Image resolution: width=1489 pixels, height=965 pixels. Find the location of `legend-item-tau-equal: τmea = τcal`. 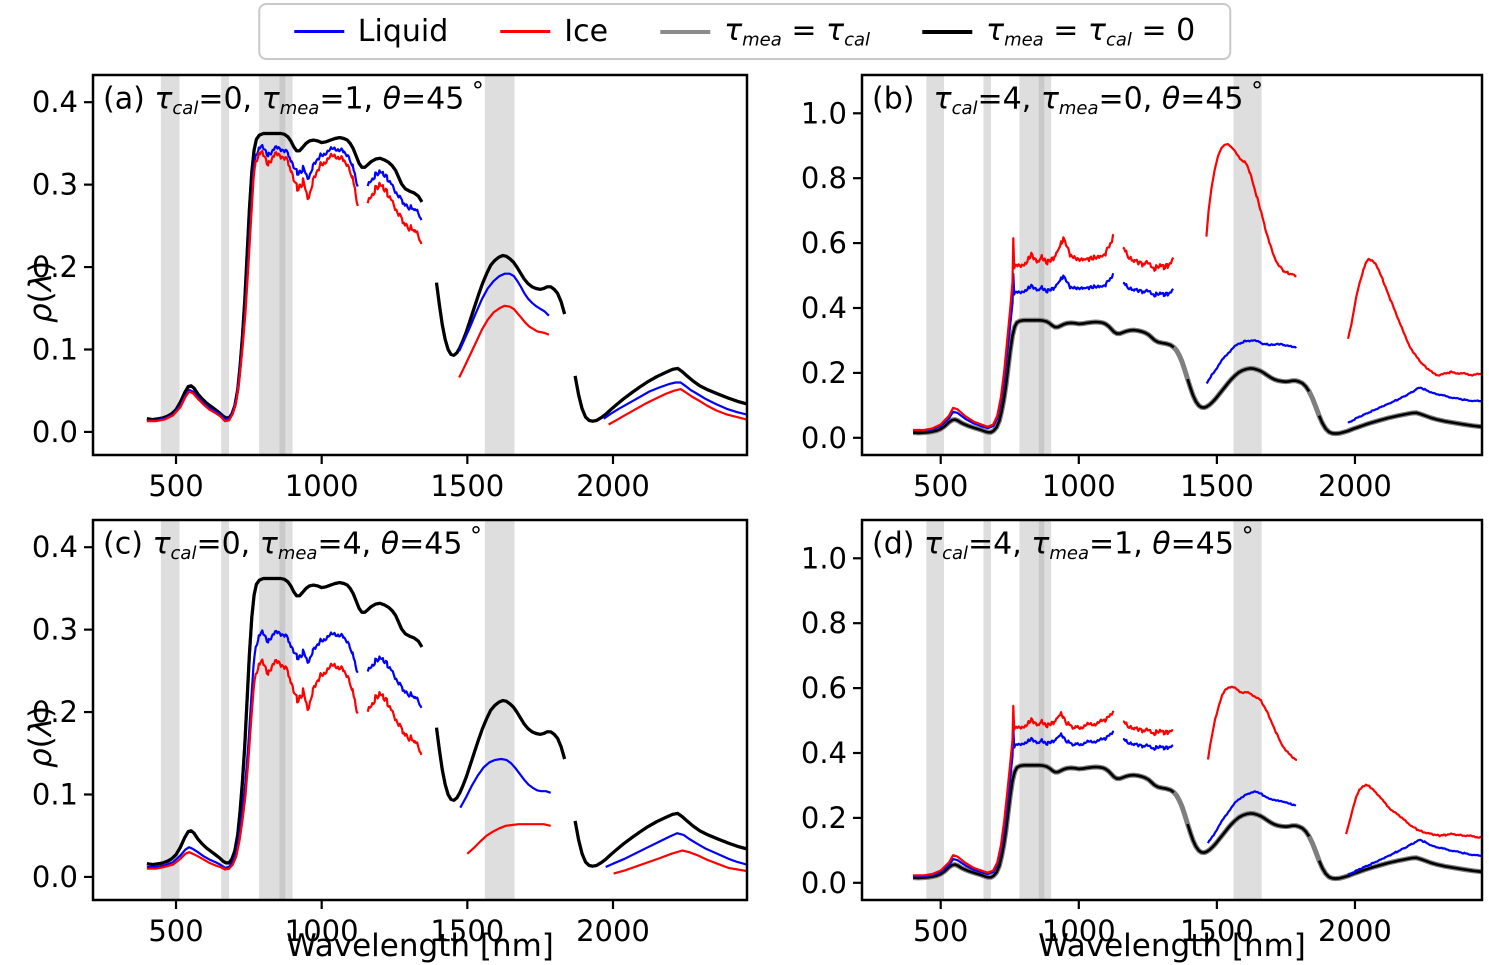

legend-item-tau-equal: τmea = τcal is located at coordinates (765, 31).